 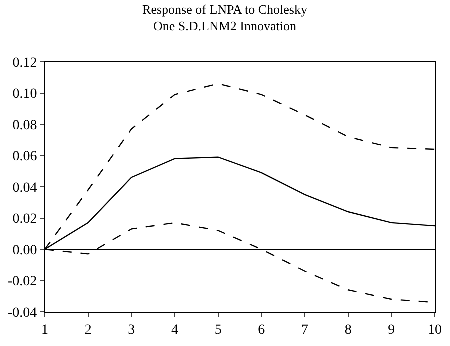 I want to click on x-tick-label: 6, so click(x=262, y=330).